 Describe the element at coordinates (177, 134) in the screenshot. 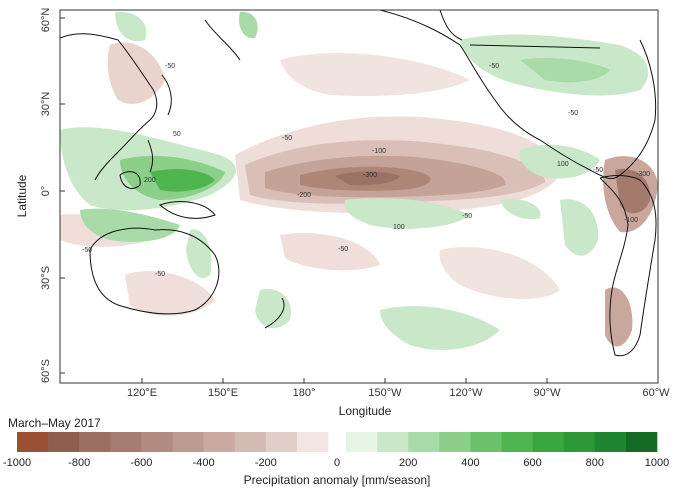

I see `contour-label: 50` at that location.